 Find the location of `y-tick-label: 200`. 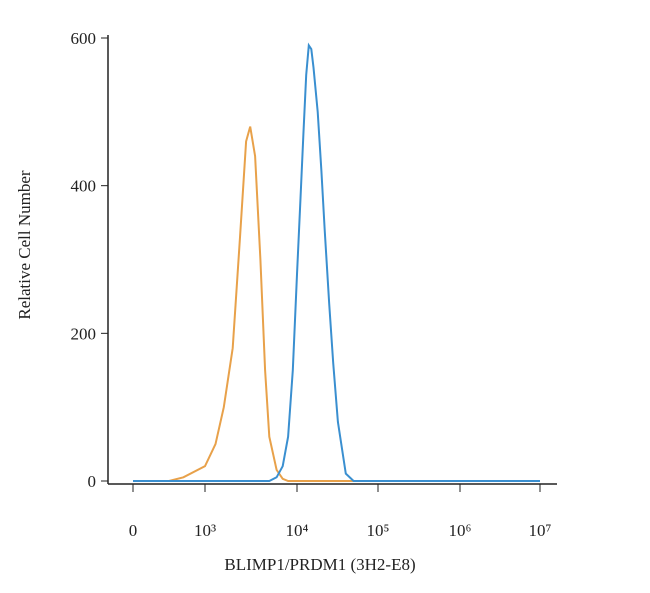

y-tick-label: 200 is located at coordinates (84, 333).